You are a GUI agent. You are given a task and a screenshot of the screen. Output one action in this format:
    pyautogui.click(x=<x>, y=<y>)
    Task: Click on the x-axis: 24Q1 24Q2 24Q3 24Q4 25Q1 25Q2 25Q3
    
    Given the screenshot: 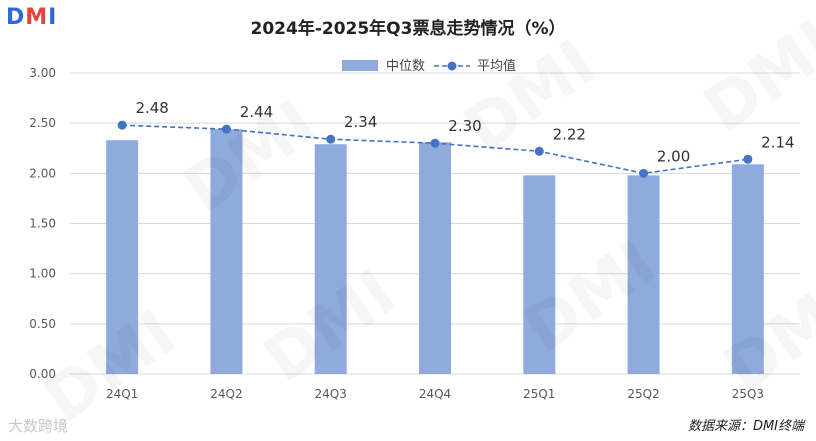 What is the action you would take?
    pyautogui.click(x=435, y=394)
    